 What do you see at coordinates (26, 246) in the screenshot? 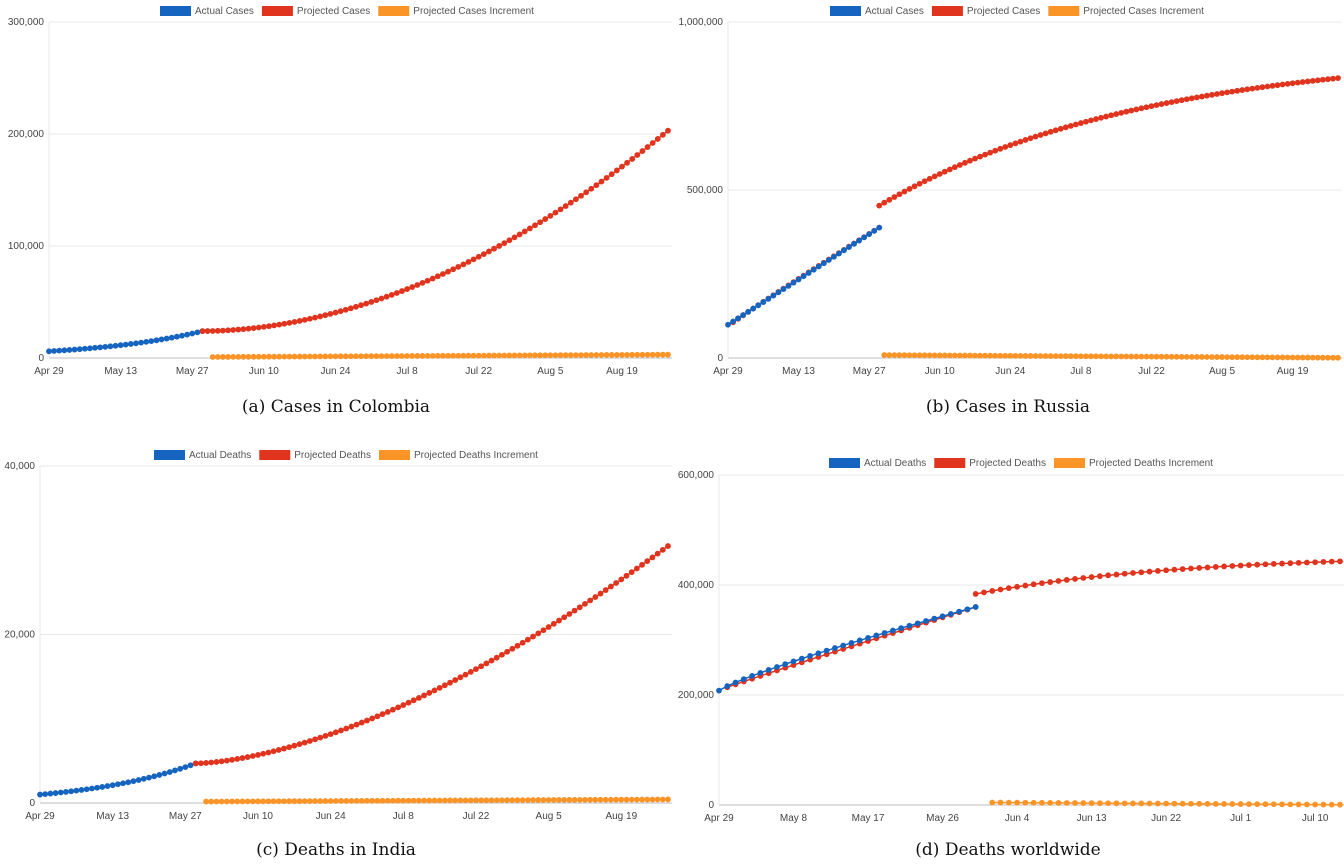
I see `y-tick-label: 100,000` at bounding box center [26, 246].